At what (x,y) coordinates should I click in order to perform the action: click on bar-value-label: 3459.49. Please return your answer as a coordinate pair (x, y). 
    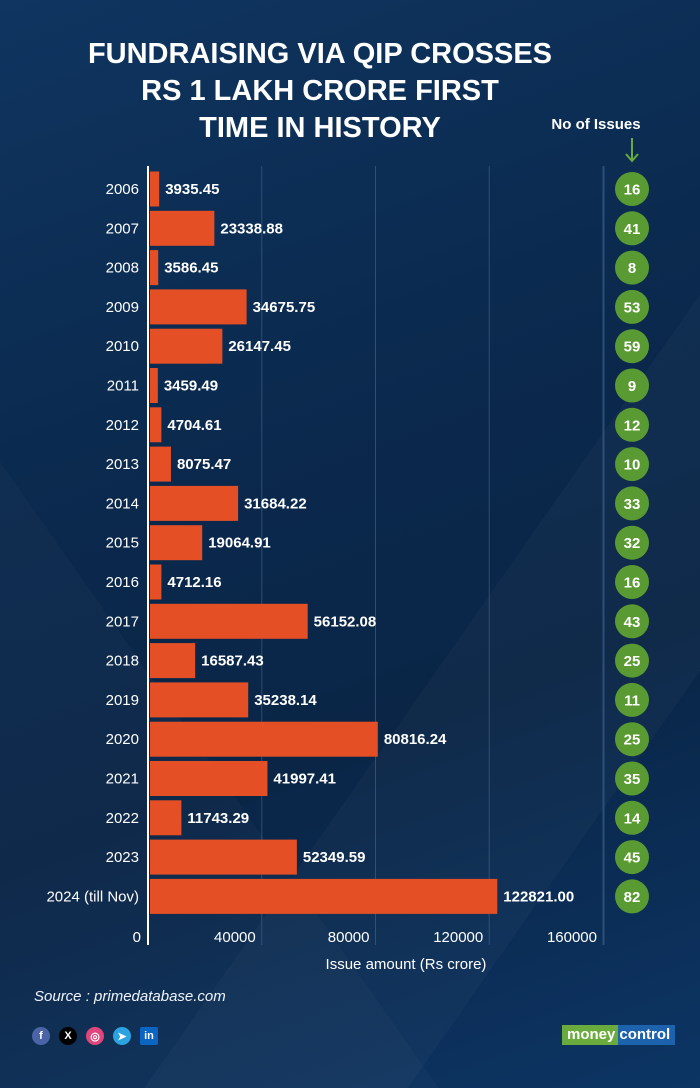
    Looking at the image, I should click on (191, 386).